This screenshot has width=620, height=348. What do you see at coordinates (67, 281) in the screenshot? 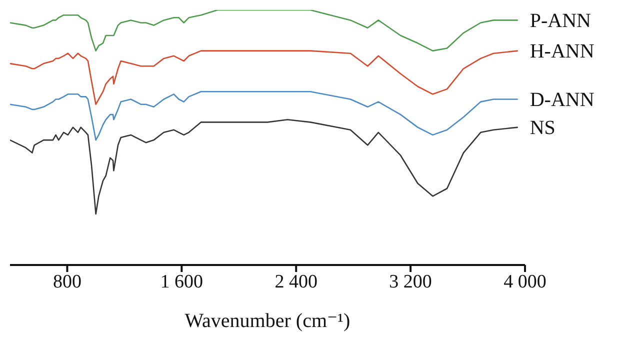
I see `x-tick-label: 800` at bounding box center [67, 281].